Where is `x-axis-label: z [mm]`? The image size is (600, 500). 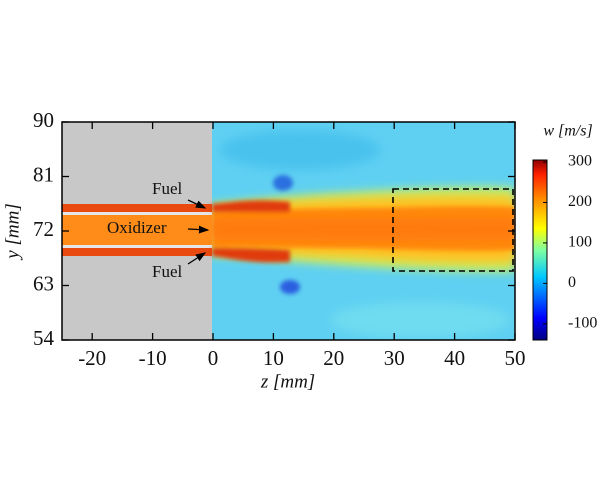
x-axis-label: z [mm] is located at coordinates (287, 381).